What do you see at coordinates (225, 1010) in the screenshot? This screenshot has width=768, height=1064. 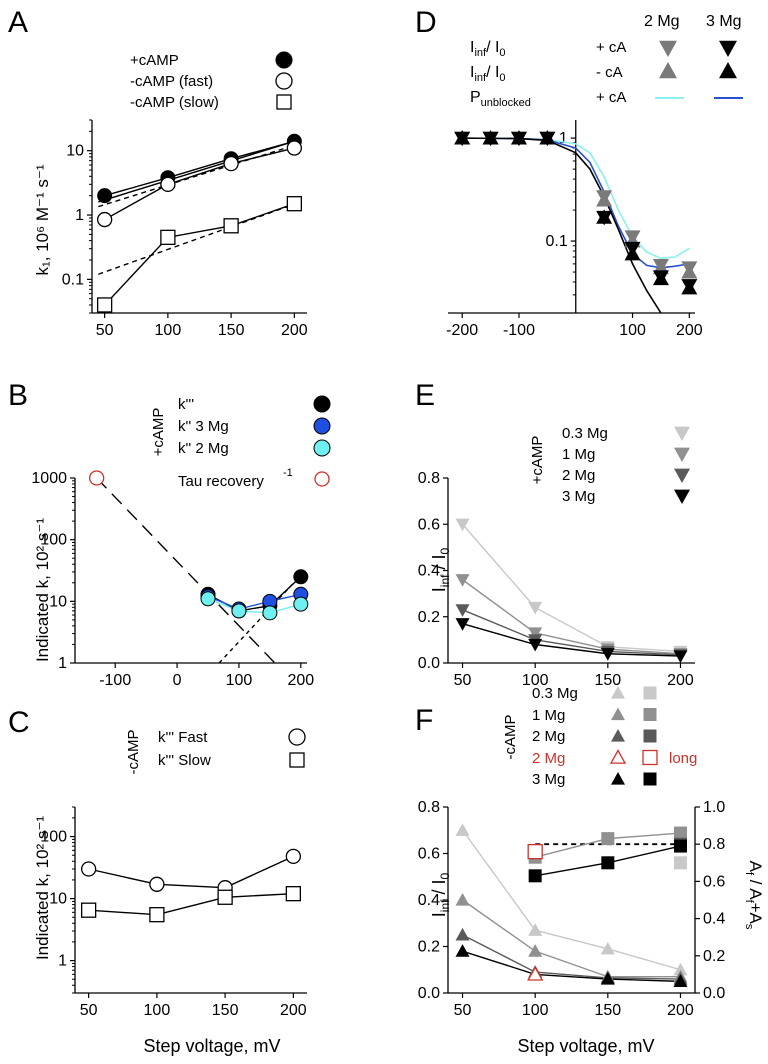 I see `x-tick-label-c: 150` at bounding box center [225, 1010].